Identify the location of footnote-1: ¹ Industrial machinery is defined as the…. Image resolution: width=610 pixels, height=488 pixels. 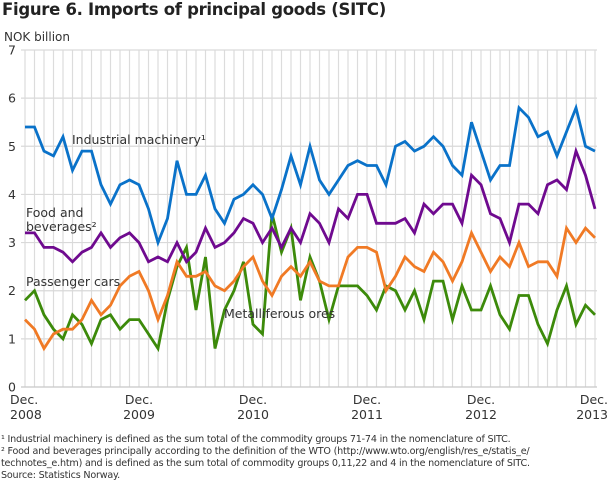
(256, 439).